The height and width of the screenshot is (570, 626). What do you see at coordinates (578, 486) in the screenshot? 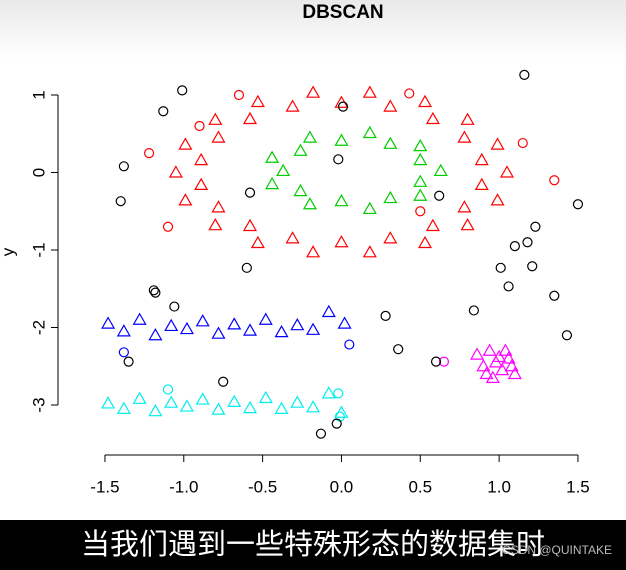
I see `x-tick-label: 1.5` at bounding box center [578, 486].